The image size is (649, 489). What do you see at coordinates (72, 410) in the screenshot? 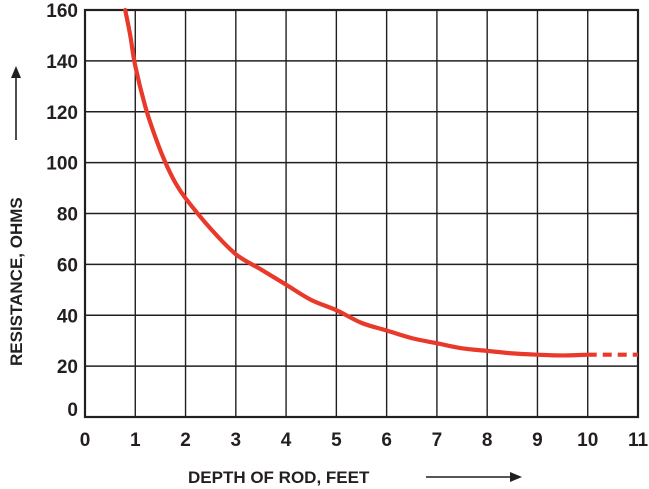
I see `y-tick-label-0: 0` at bounding box center [72, 410].